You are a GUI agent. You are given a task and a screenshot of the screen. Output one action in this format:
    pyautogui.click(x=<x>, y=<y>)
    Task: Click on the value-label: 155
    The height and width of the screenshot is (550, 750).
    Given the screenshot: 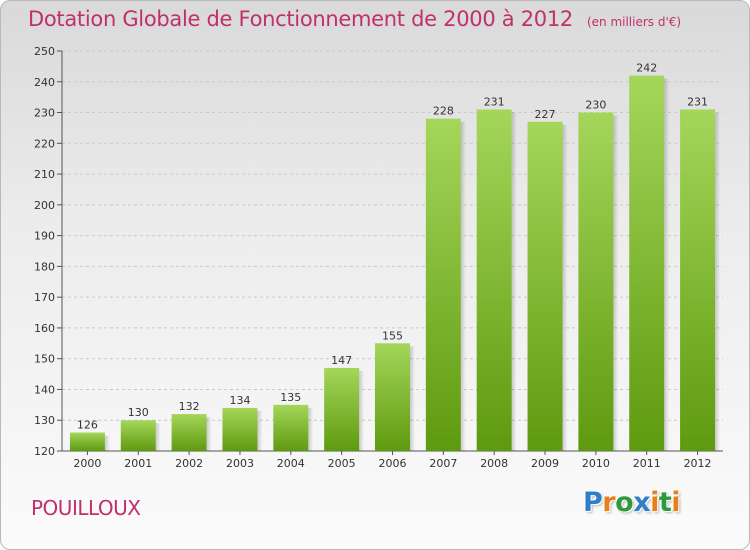 What is the action you would take?
    pyautogui.click(x=392, y=335)
    